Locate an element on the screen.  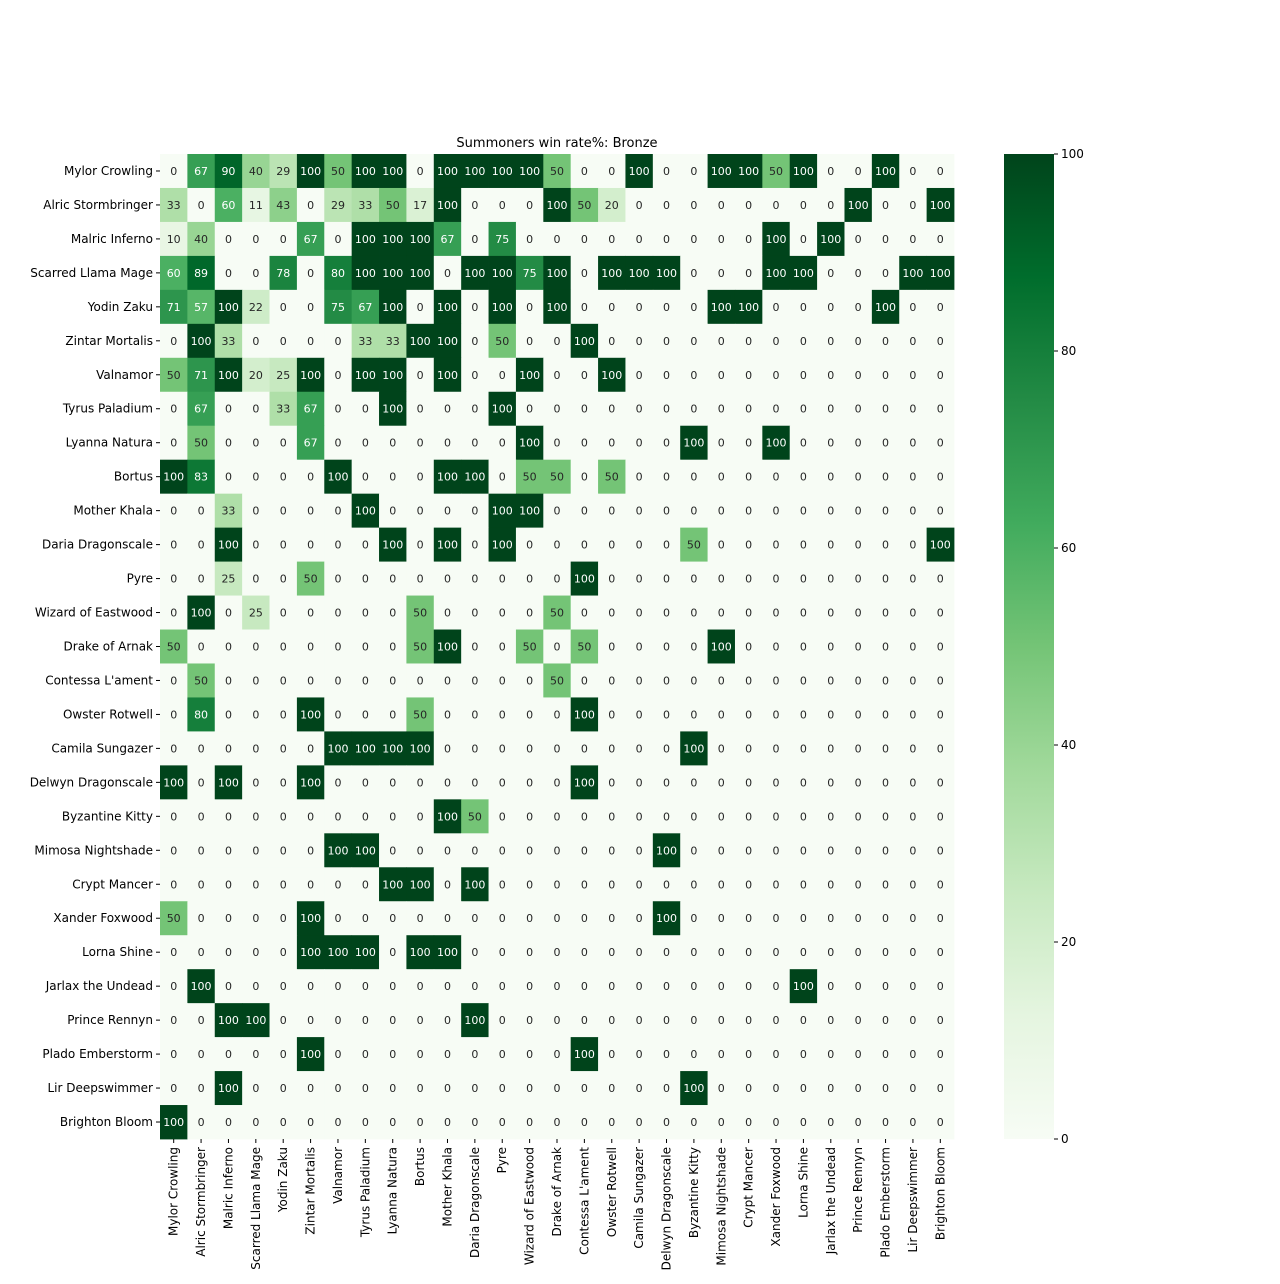
cell-value-label: 83 is located at coordinates (201, 477).